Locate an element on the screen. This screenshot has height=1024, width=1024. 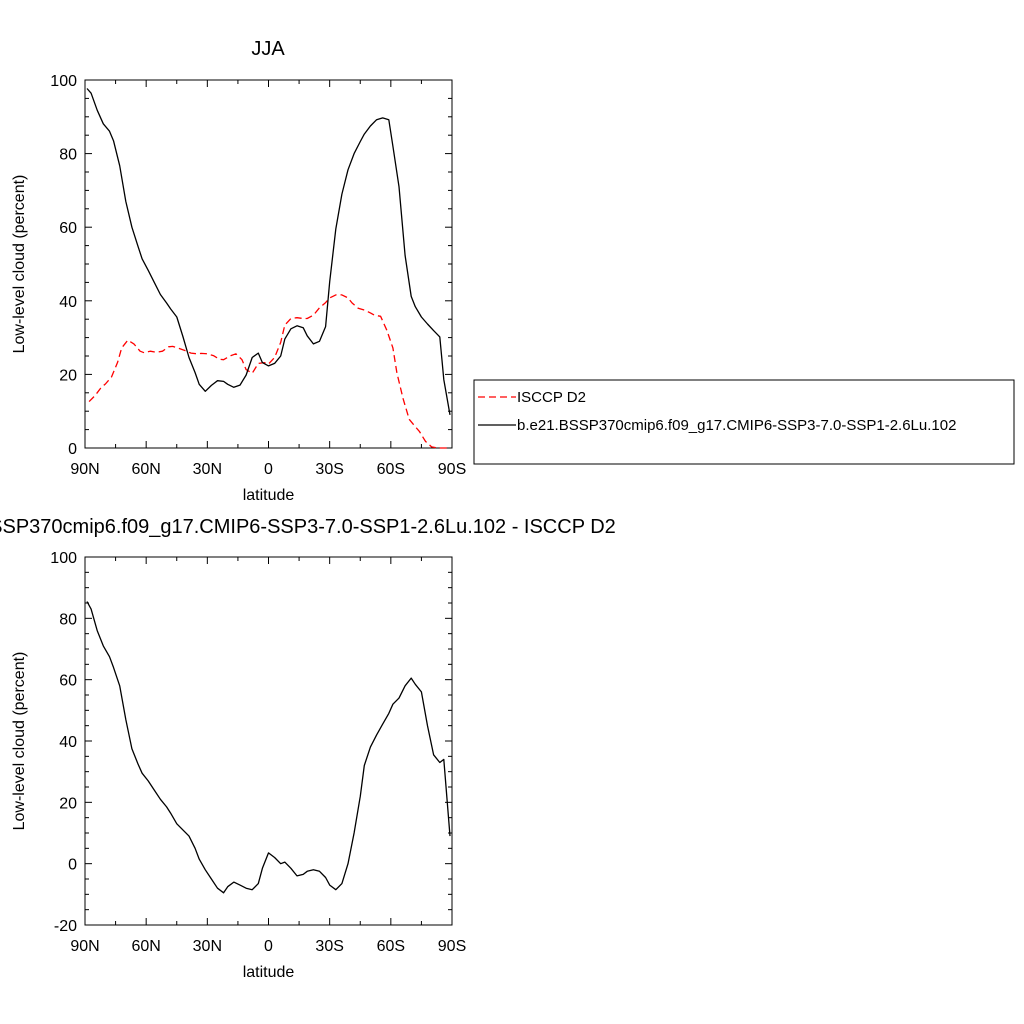
y-tick-label: -20 is located at coordinates (65, 926).